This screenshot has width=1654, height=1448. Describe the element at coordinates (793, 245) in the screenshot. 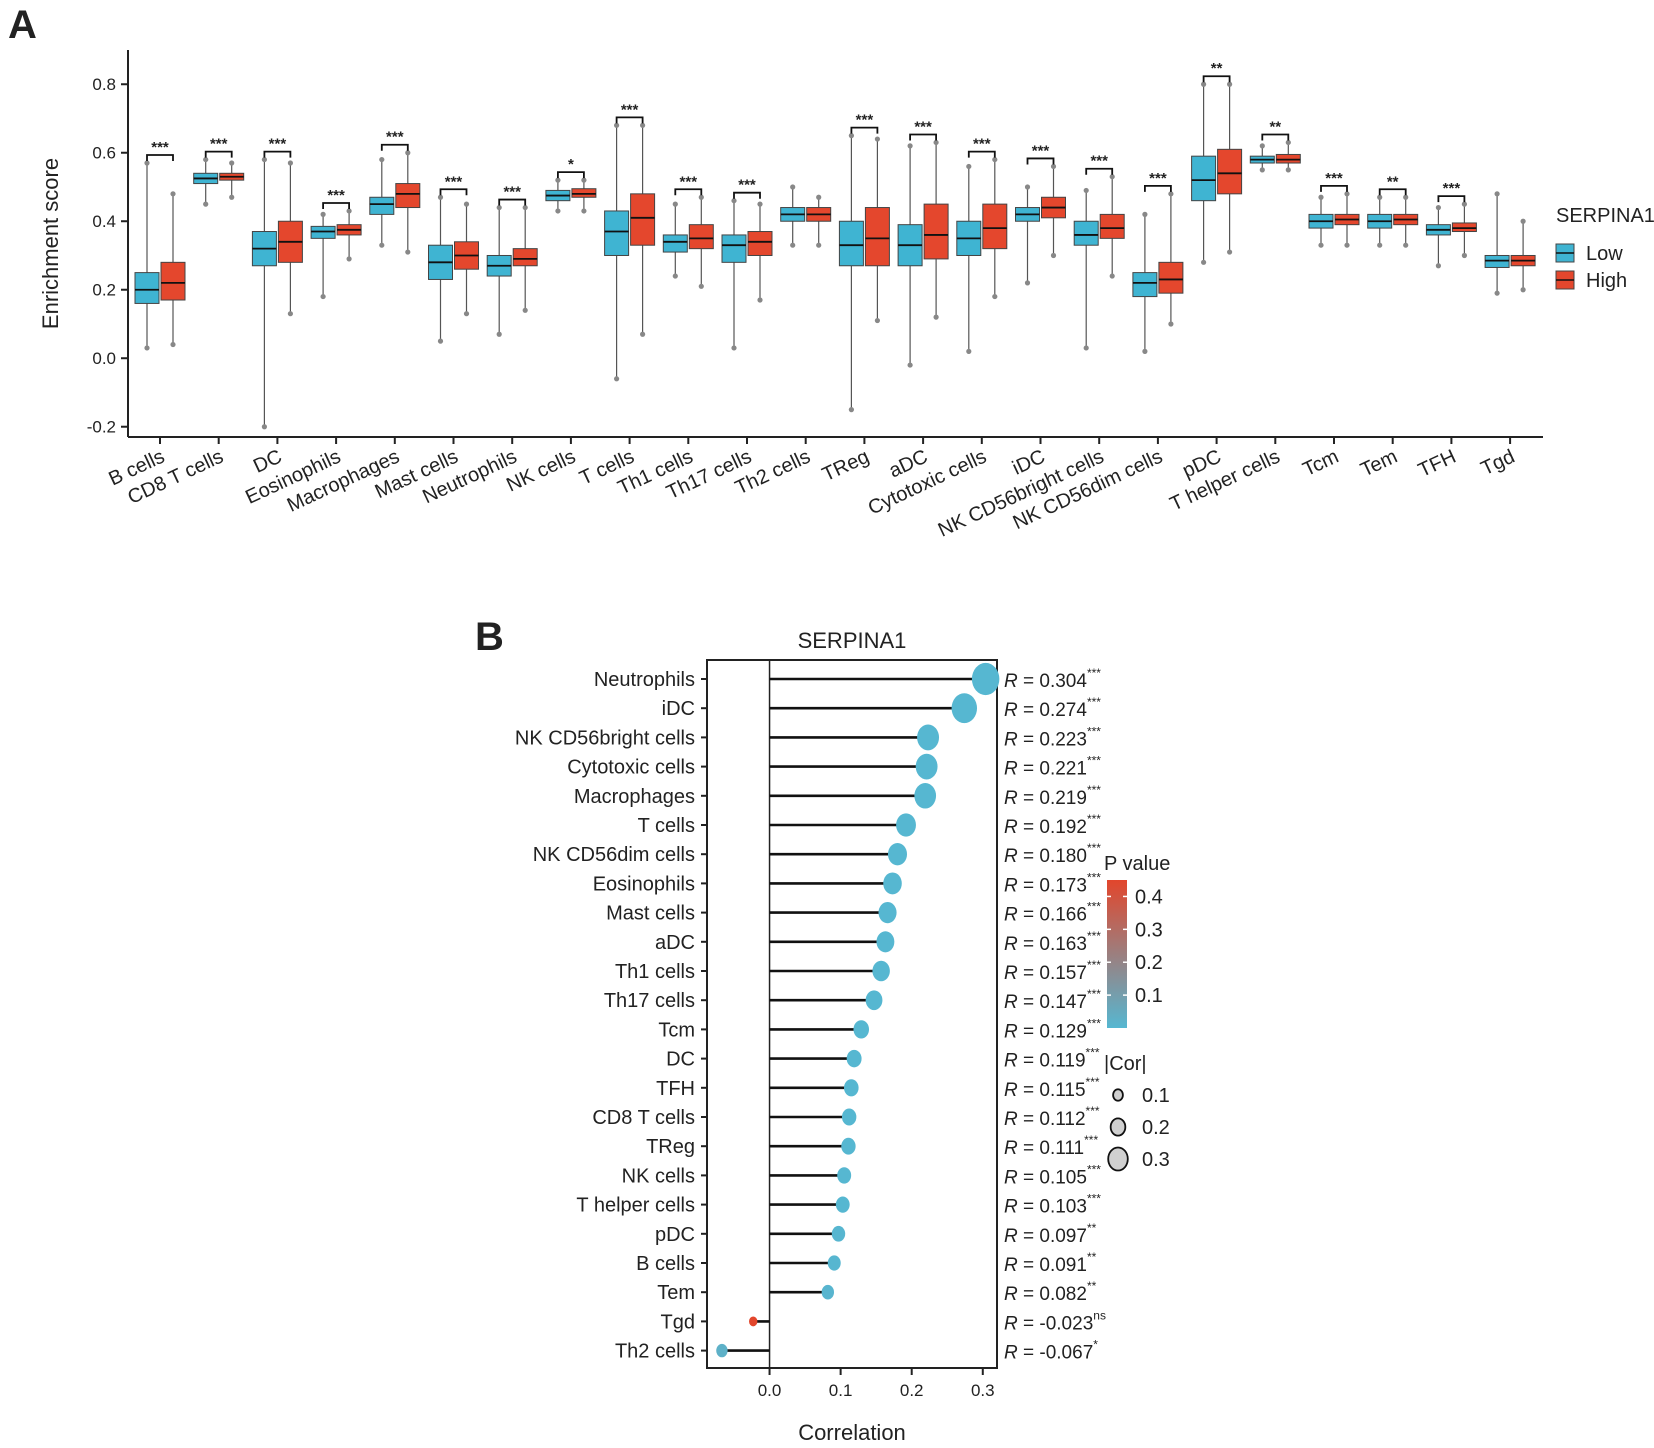

I see `outlier-low-th2-cells` at that location.